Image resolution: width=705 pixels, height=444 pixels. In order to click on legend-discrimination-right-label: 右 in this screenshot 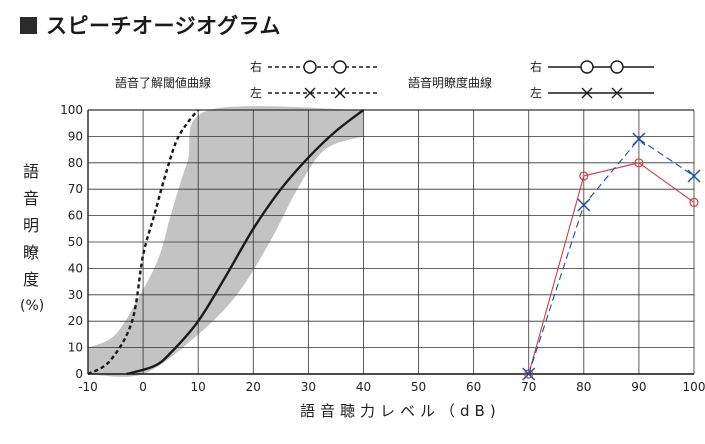, I will do `click(536, 67)`.